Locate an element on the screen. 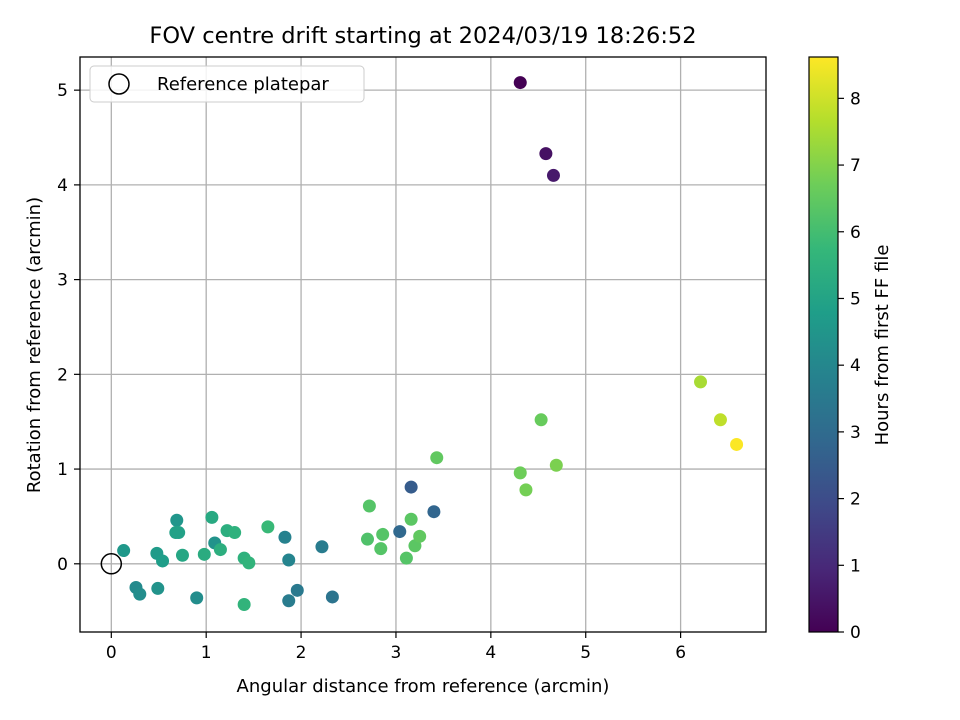 This screenshot has width=960, height=720. x-tick-label: 2 is located at coordinates (301, 653).